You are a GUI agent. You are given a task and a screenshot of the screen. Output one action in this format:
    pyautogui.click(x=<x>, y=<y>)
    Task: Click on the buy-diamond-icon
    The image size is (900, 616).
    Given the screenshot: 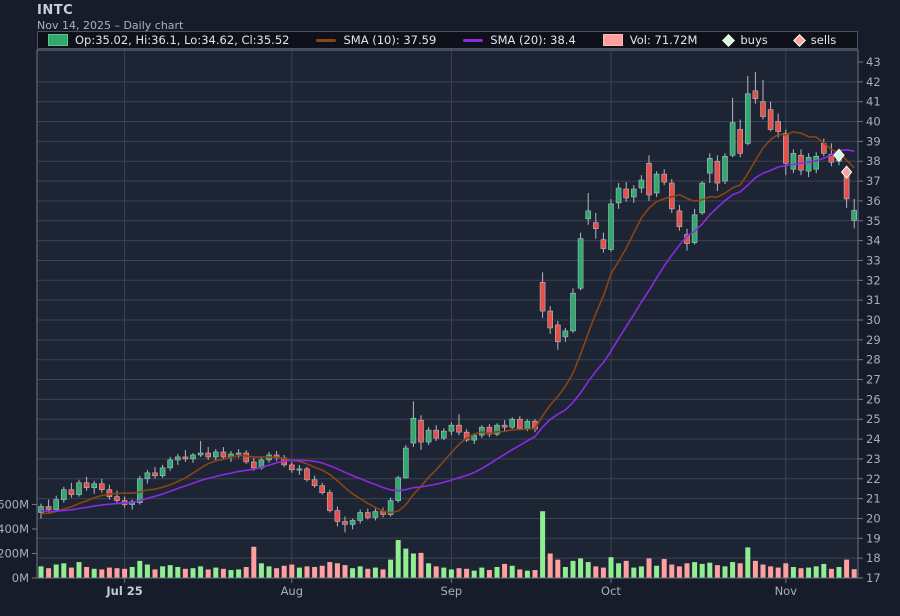 What is the action you would take?
    pyautogui.click(x=729, y=40)
    